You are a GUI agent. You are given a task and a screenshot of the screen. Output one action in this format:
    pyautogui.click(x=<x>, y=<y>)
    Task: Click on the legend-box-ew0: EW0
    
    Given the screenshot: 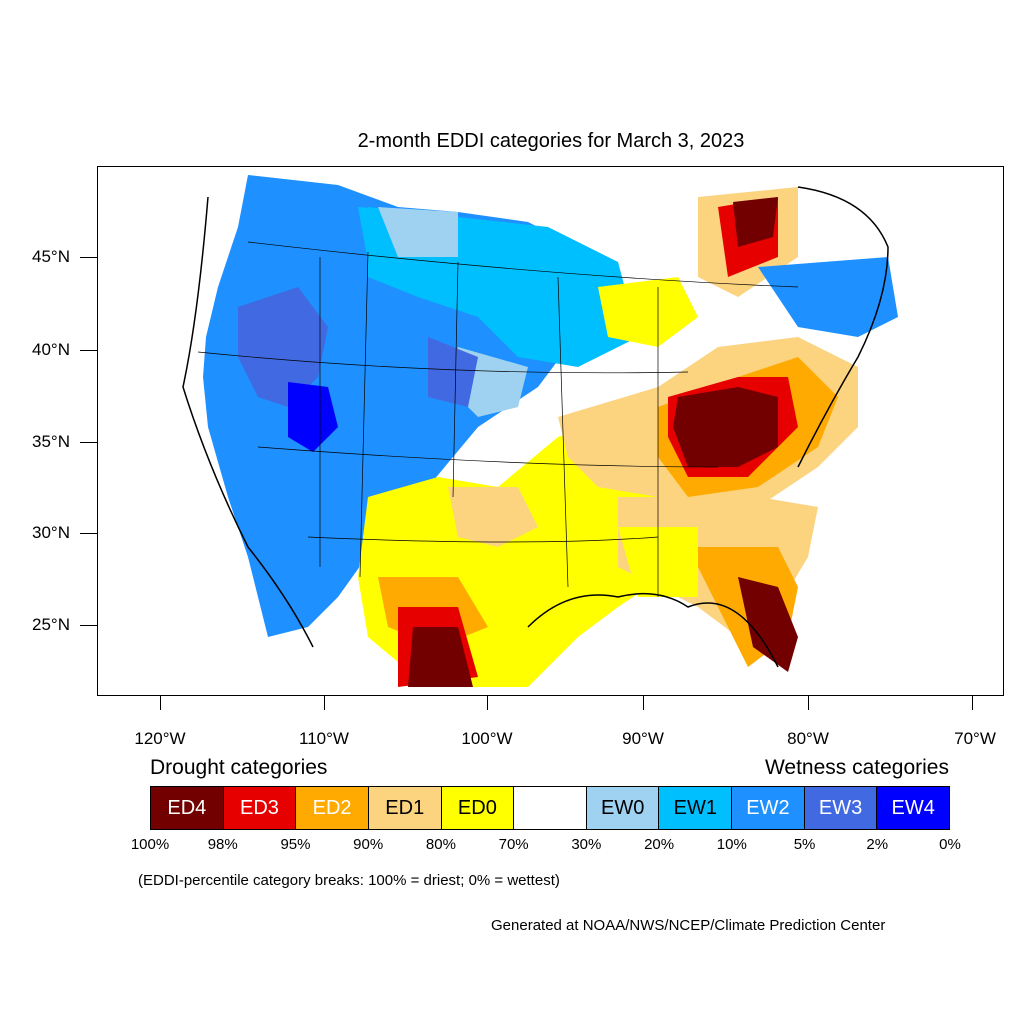 What is the action you would take?
    pyautogui.click(x=623, y=808)
    